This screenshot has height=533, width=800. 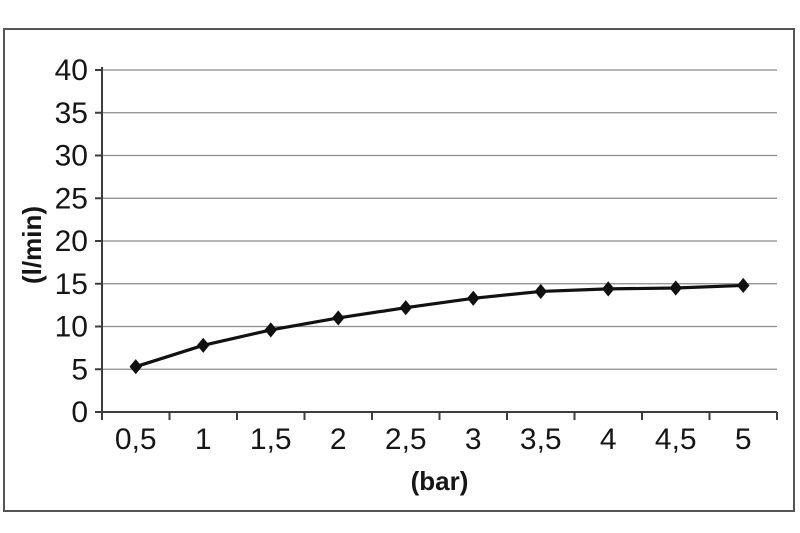 I want to click on x-axis-title: (bar), so click(x=439, y=481).